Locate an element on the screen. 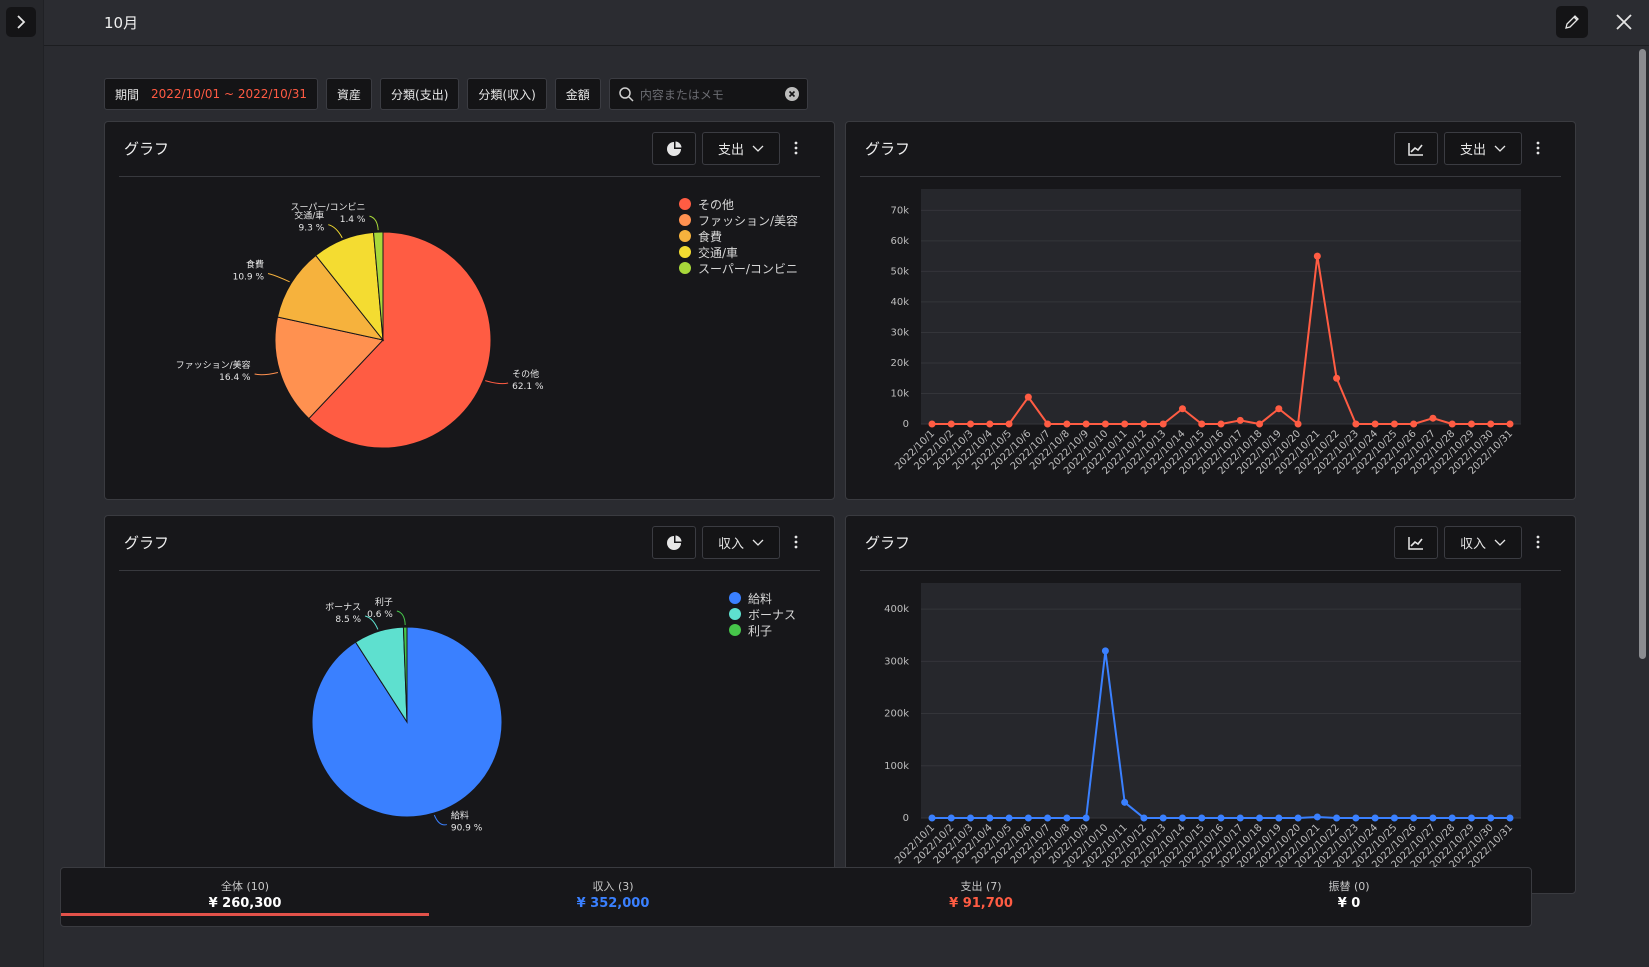 Image resolution: width=1649 pixels, height=967 pixels. chevron-right-icon is located at coordinates (21, 22).